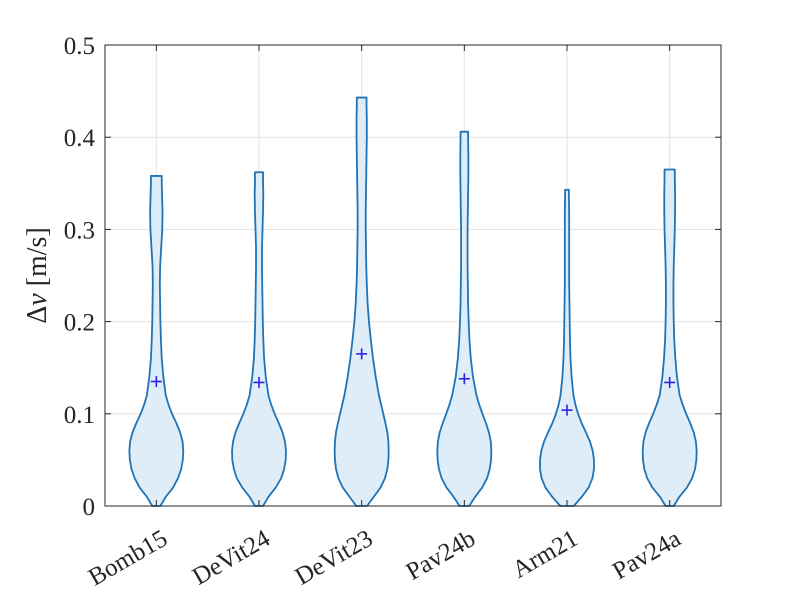 The image size is (797, 603). What do you see at coordinates (464, 379) in the screenshot?
I see `mean-marker-Pav24b` at bounding box center [464, 379].